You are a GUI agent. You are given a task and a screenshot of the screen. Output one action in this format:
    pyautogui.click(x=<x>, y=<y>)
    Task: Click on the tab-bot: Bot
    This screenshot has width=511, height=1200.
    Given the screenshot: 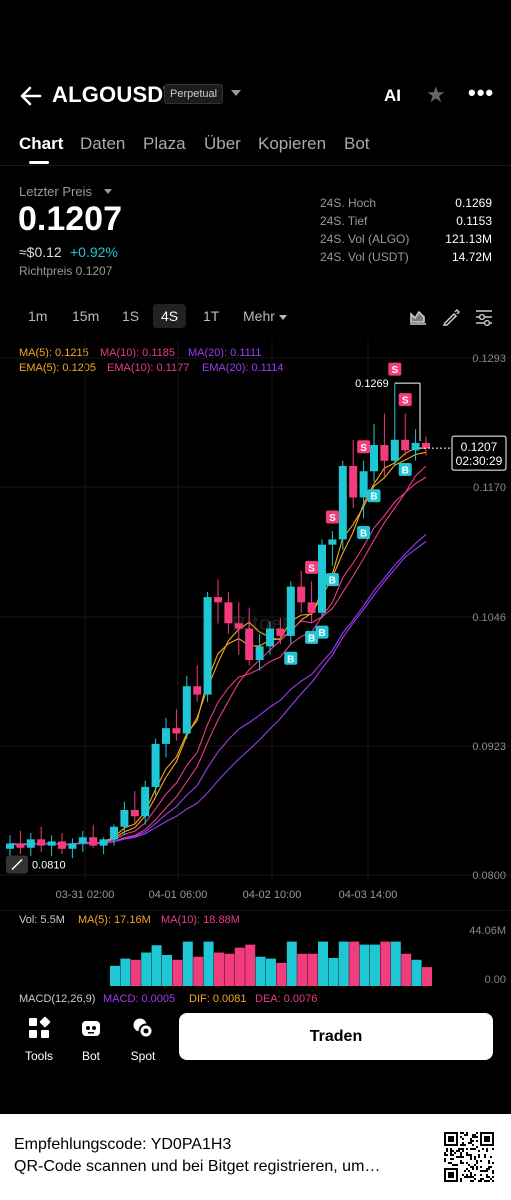 What is the action you would take?
    pyautogui.click(x=357, y=143)
    